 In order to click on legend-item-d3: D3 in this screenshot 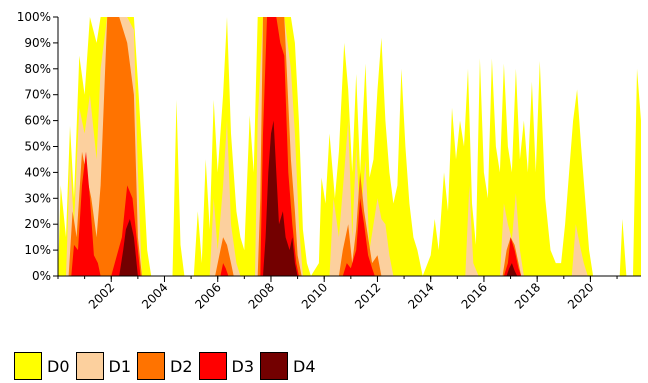, I will do `click(226, 366)`.